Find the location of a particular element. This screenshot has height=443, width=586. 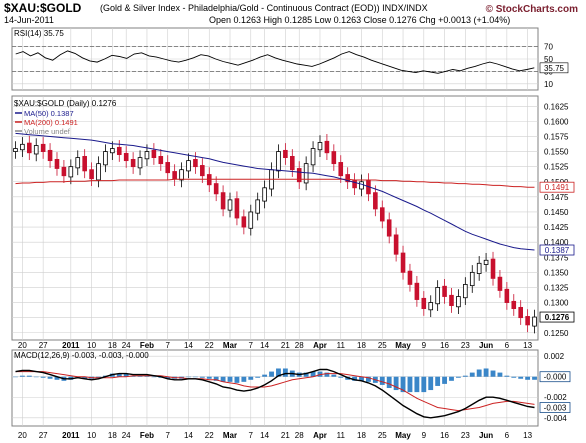

macd-y-tick: -0.002 is located at coordinates (555, 397).